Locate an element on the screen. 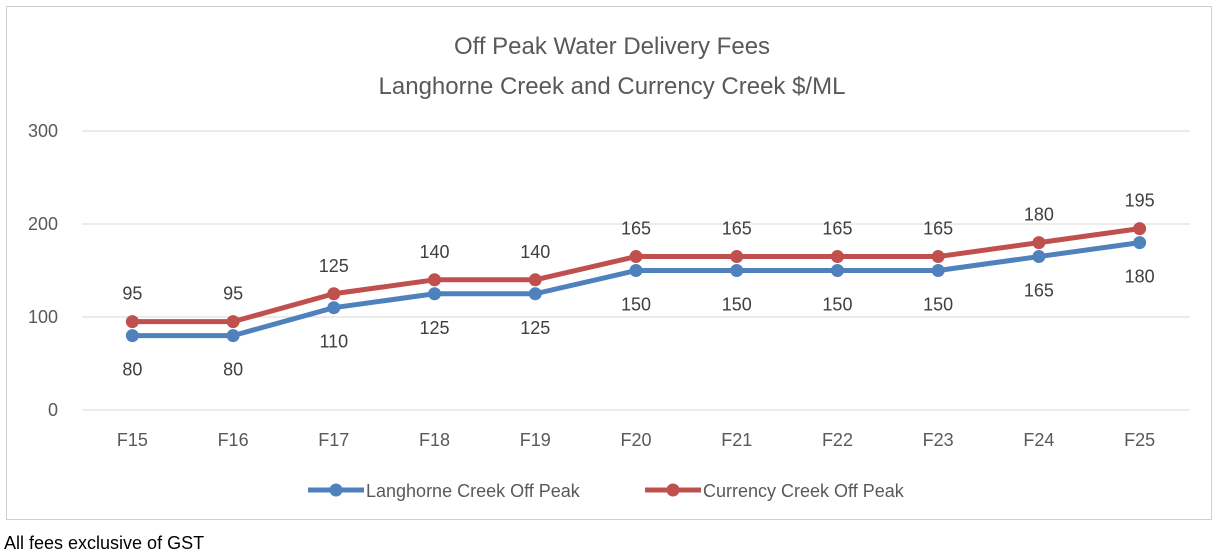 The height and width of the screenshot is (559, 1224). y-tick-label: 0 is located at coordinates (53, 410).